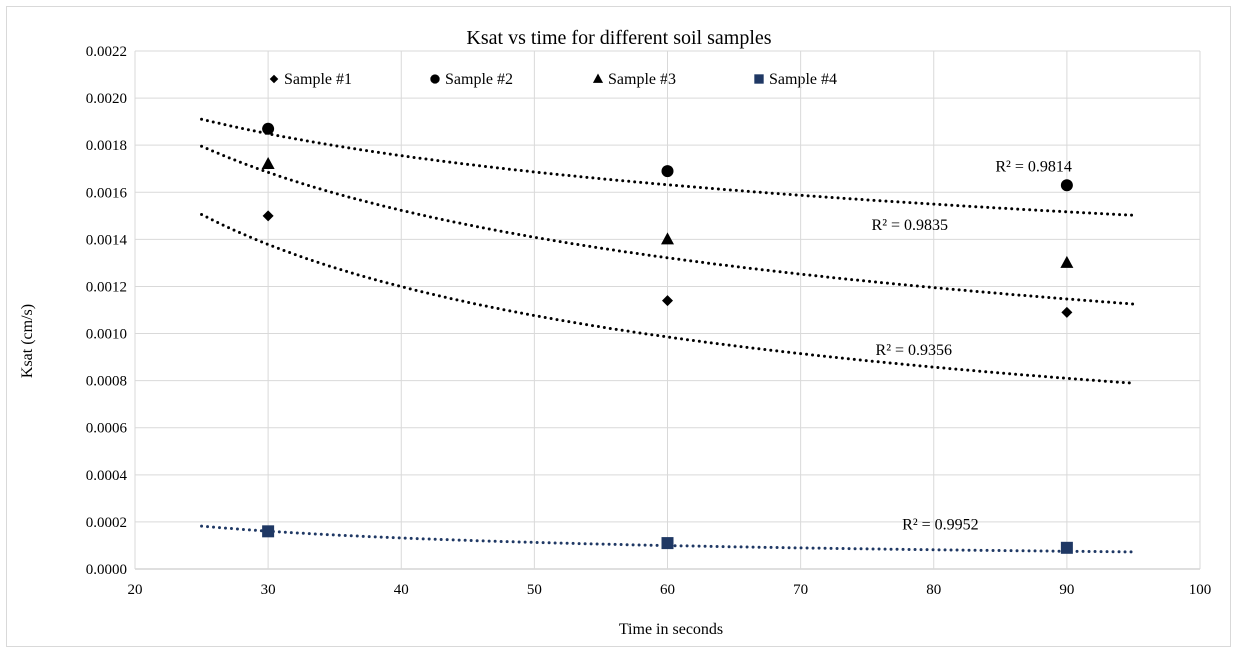 The image size is (1239, 654). Describe the element at coordinates (642, 79) in the screenshot. I see `legend-label-sample-3: Sample #3` at that location.